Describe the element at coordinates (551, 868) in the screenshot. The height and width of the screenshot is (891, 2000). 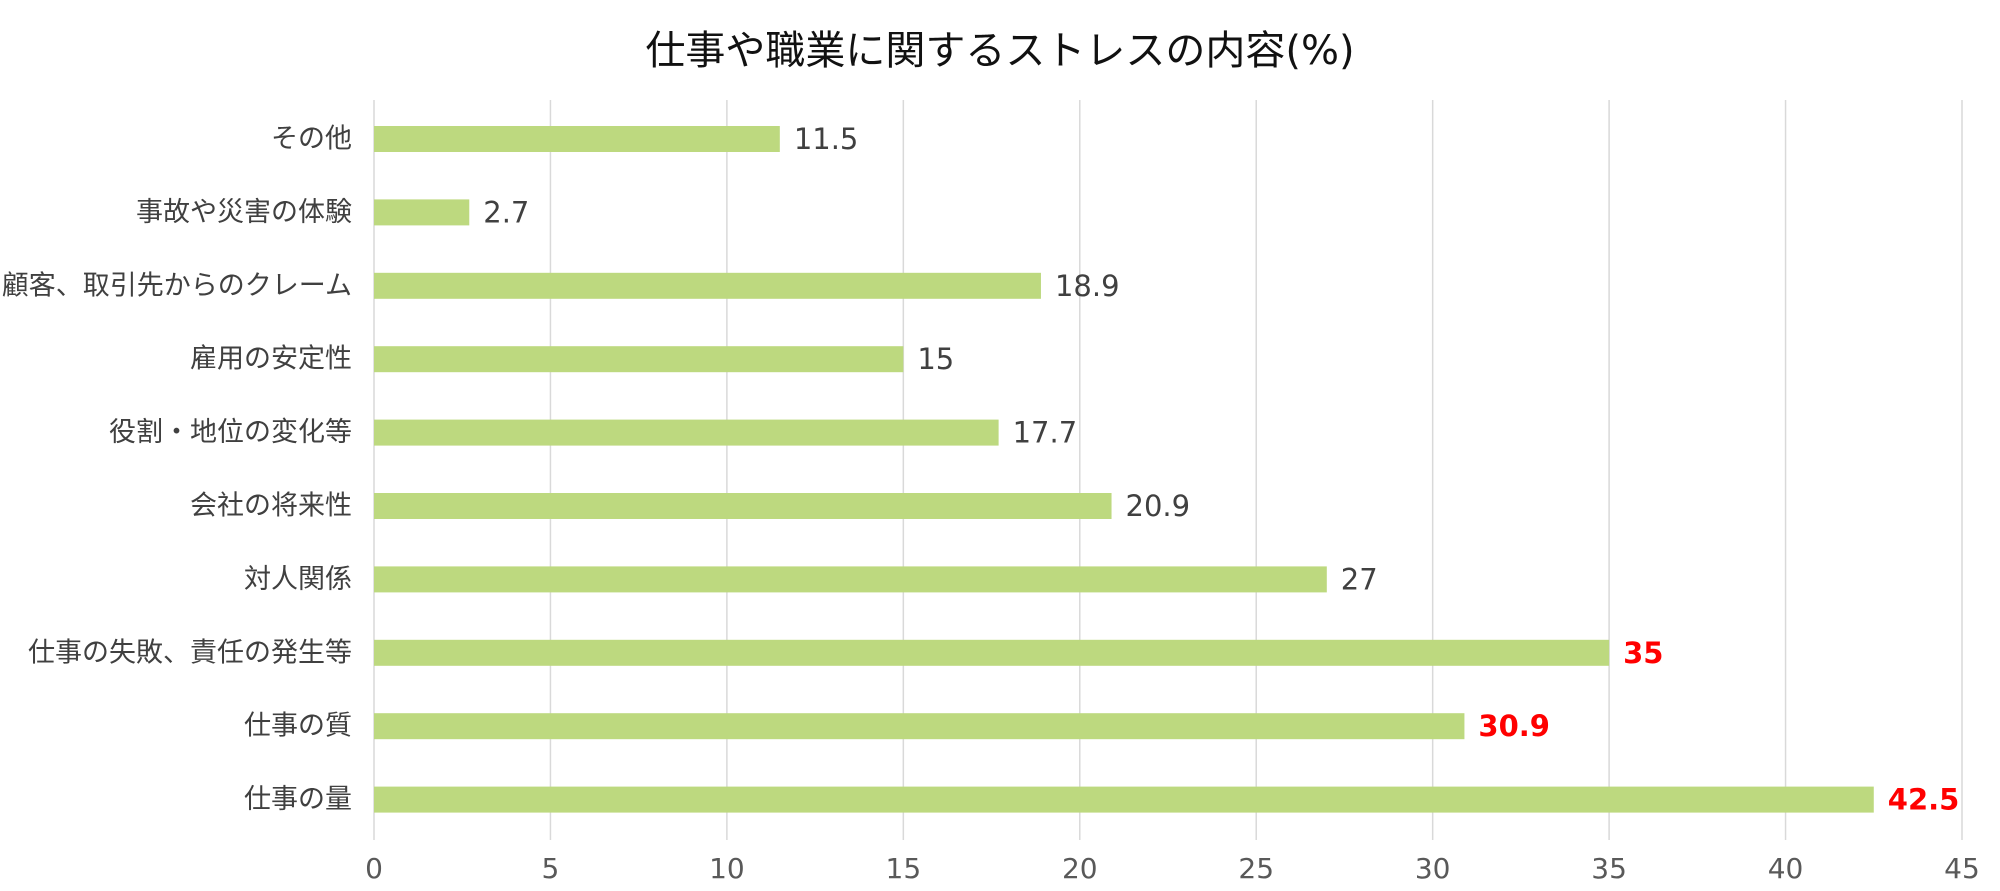
I see `x-tick-label-1: 5` at that location.